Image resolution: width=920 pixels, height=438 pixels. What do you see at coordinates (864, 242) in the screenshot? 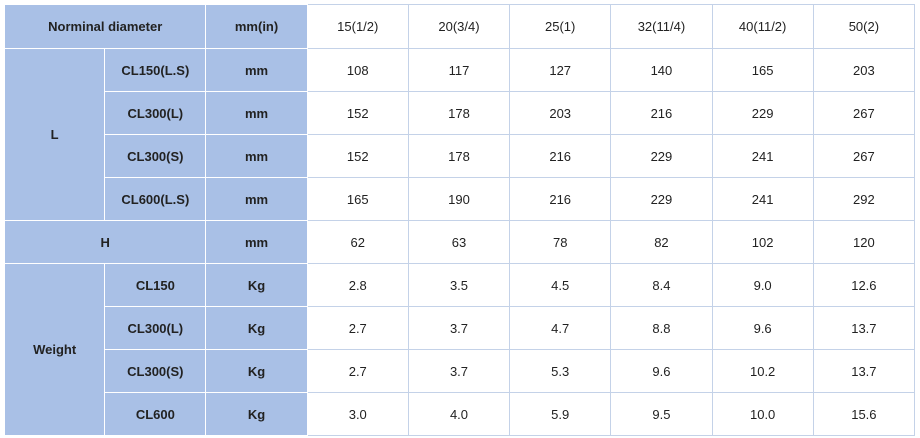
I see `value-cell: 120` at bounding box center [864, 242].